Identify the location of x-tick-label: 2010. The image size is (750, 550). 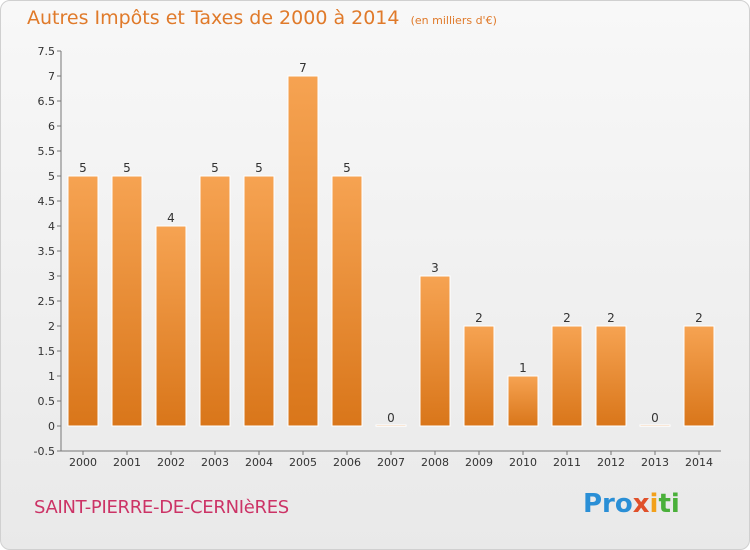
(523, 462).